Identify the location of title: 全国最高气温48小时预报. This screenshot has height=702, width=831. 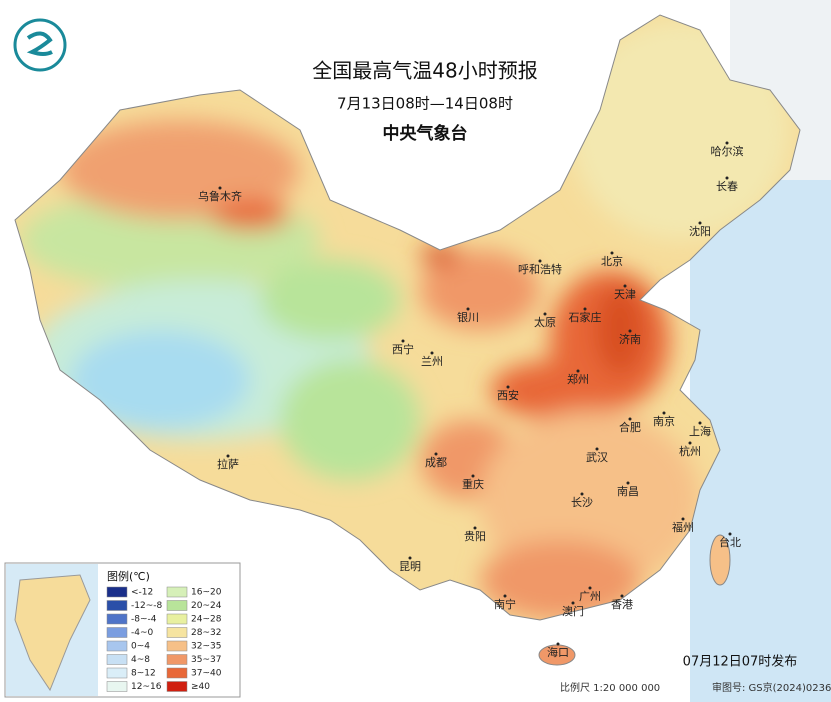
(424, 71).